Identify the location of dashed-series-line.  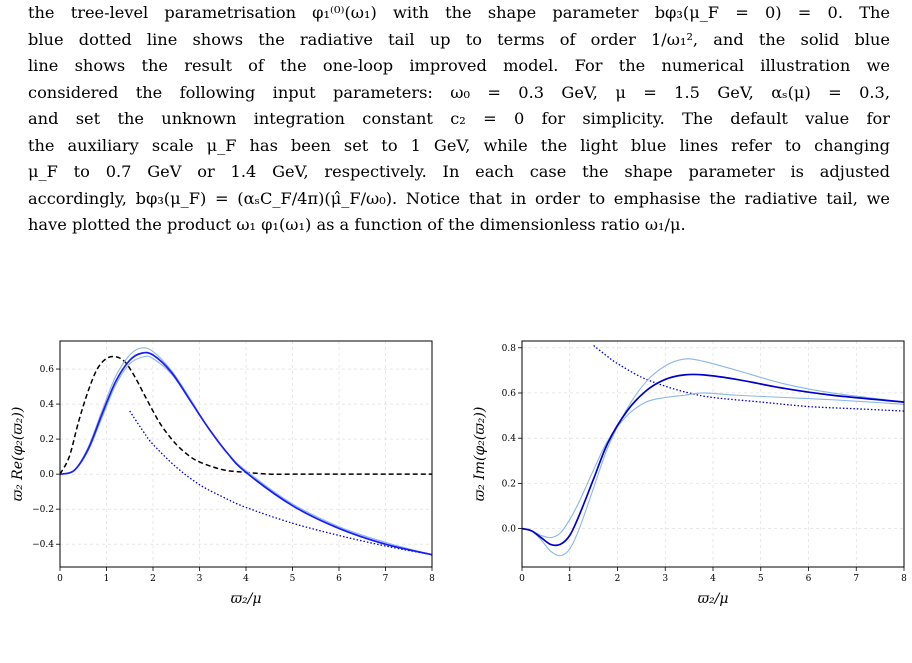
(245, 415).